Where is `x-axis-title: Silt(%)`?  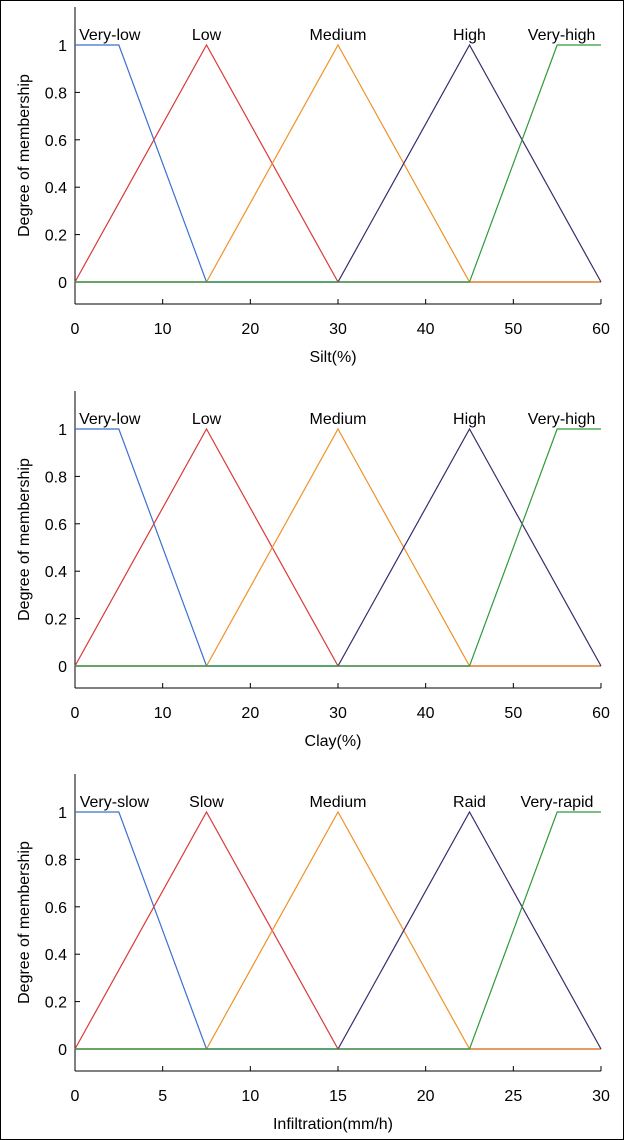 x-axis-title: Silt(%) is located at coordinates (332, 357).